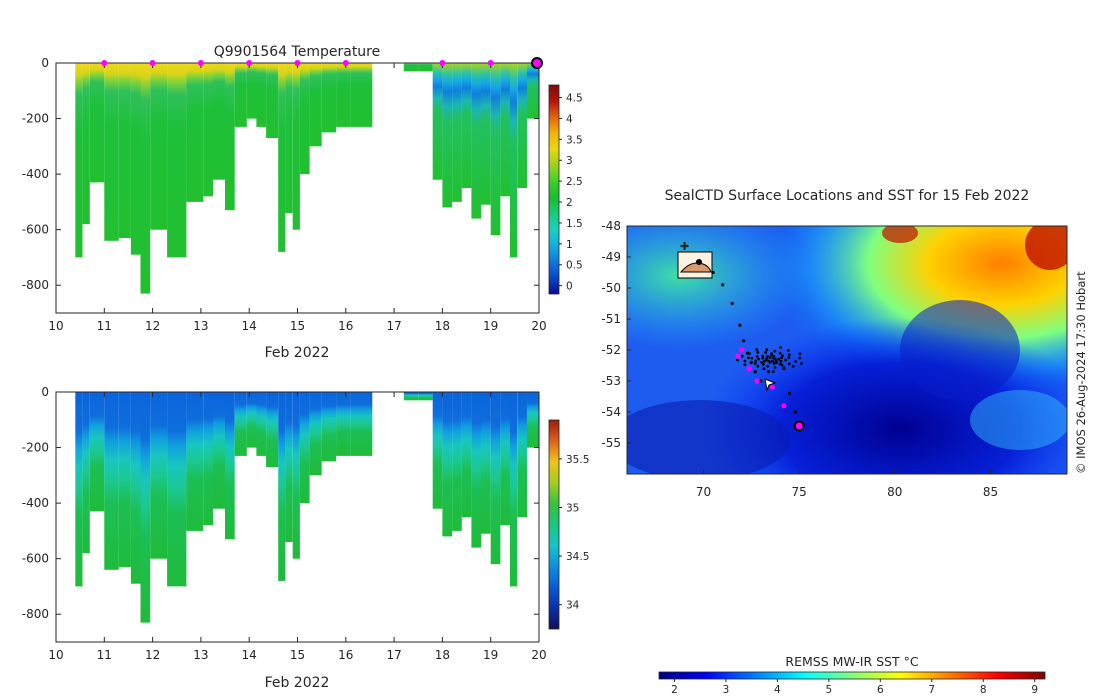 This screenshot has width=1100, height=700. What do you see at coordinates (574, 182) in the screenshot?
I see `colorbar-tick-label: 2.5` at bounding box center [574, 182].